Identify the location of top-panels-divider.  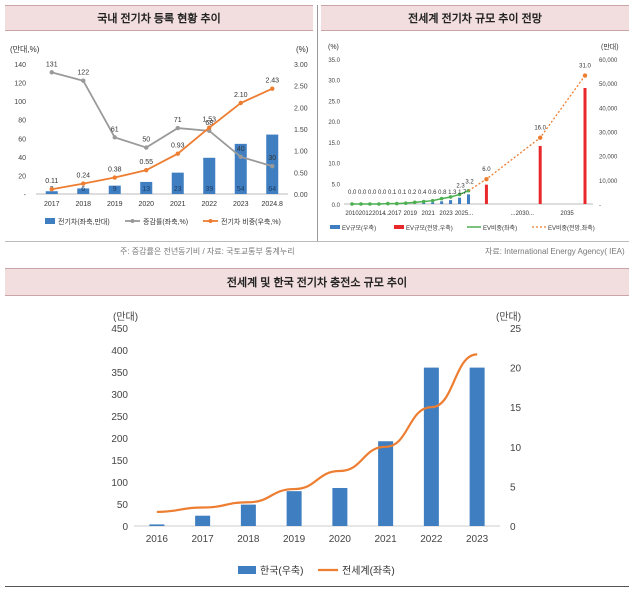
(317, 123).